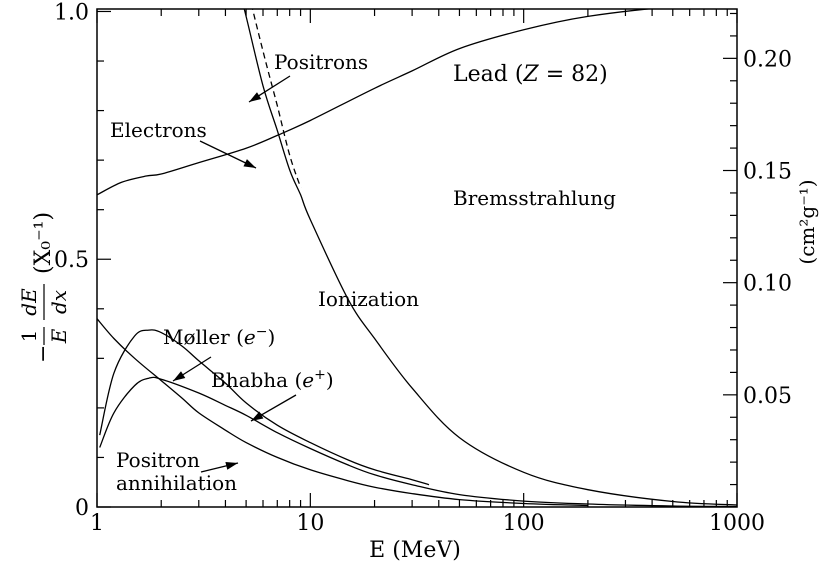 Image resolution: width=829 pixels, height=563 pixels. I want to click on y2-tick-label: 0.20, so click(767, 59).